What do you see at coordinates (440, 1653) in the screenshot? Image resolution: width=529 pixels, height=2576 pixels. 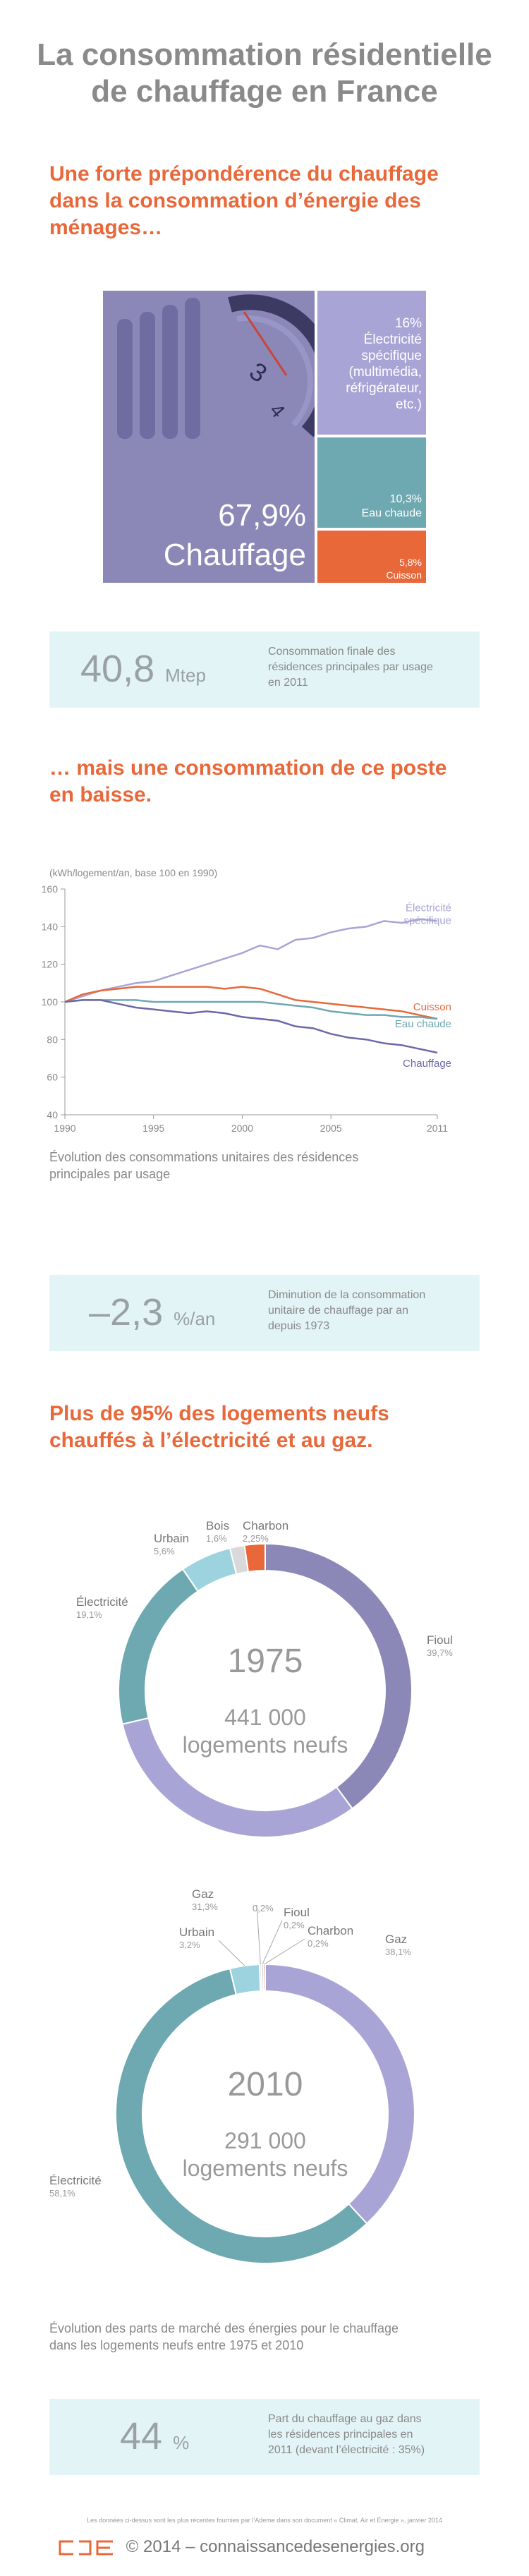 I see `donut-pct-fioul: 39,7%` at bounding box center [440, 1653].